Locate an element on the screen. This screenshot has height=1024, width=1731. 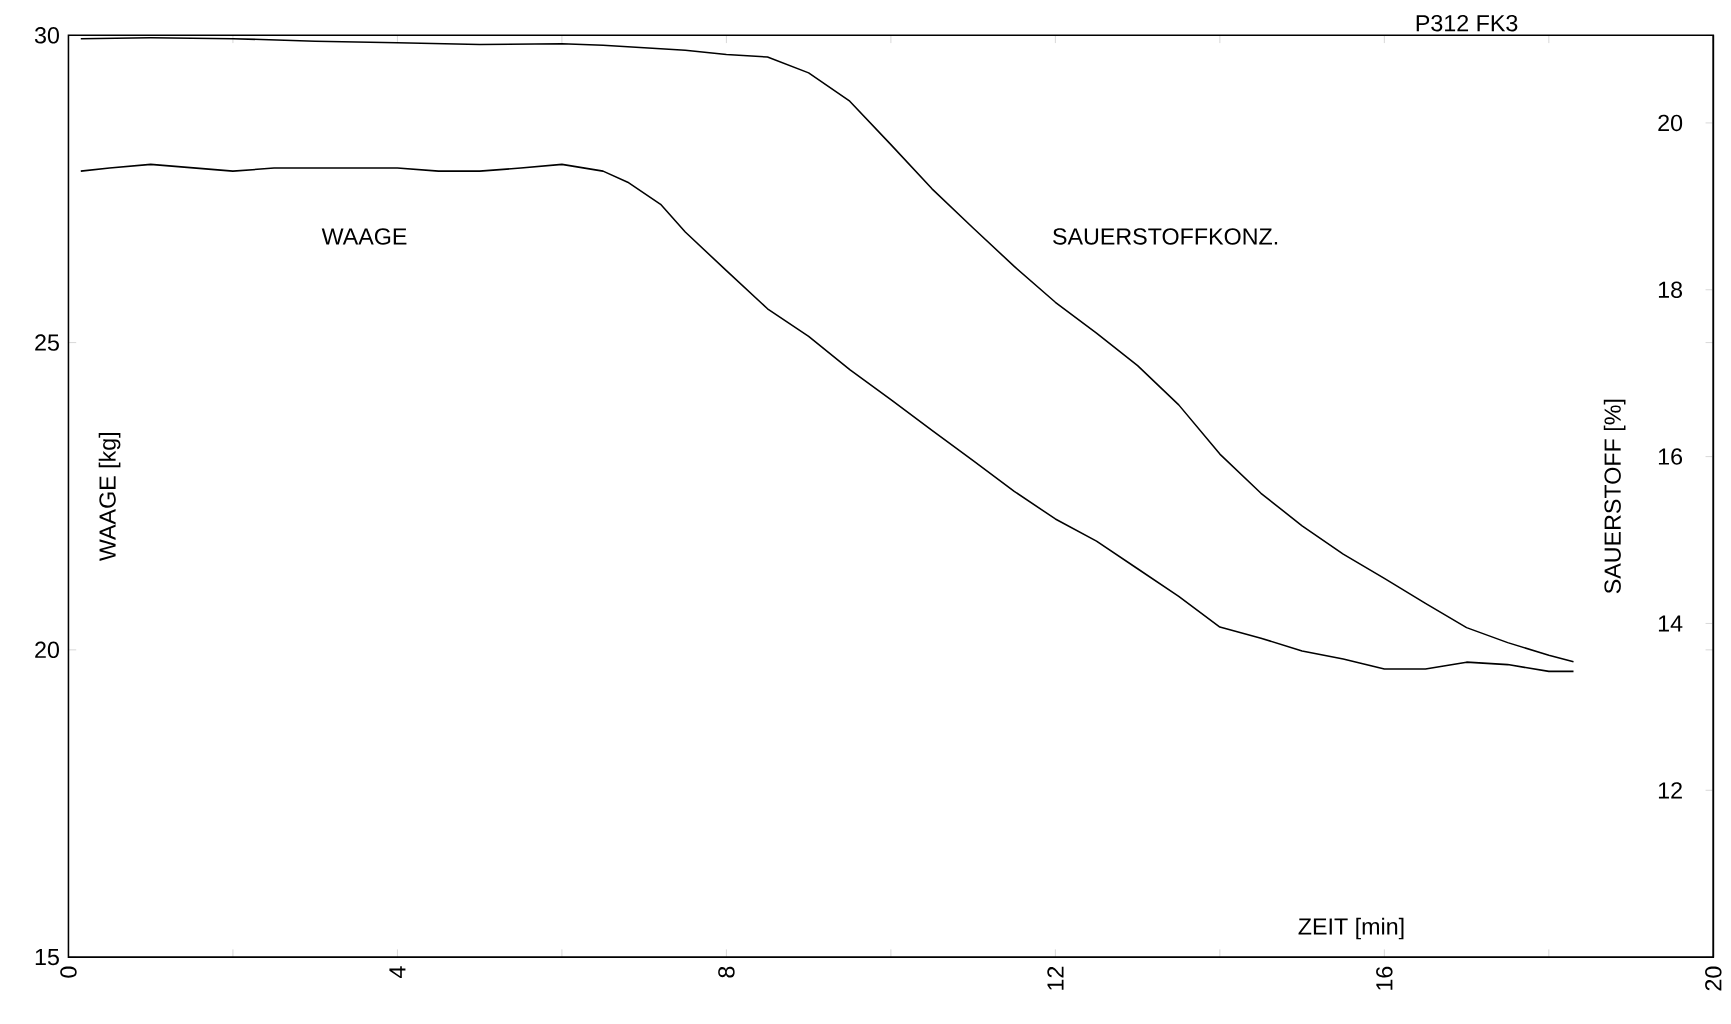
y-tick-label: 15 is located at coordinates (47, 957).